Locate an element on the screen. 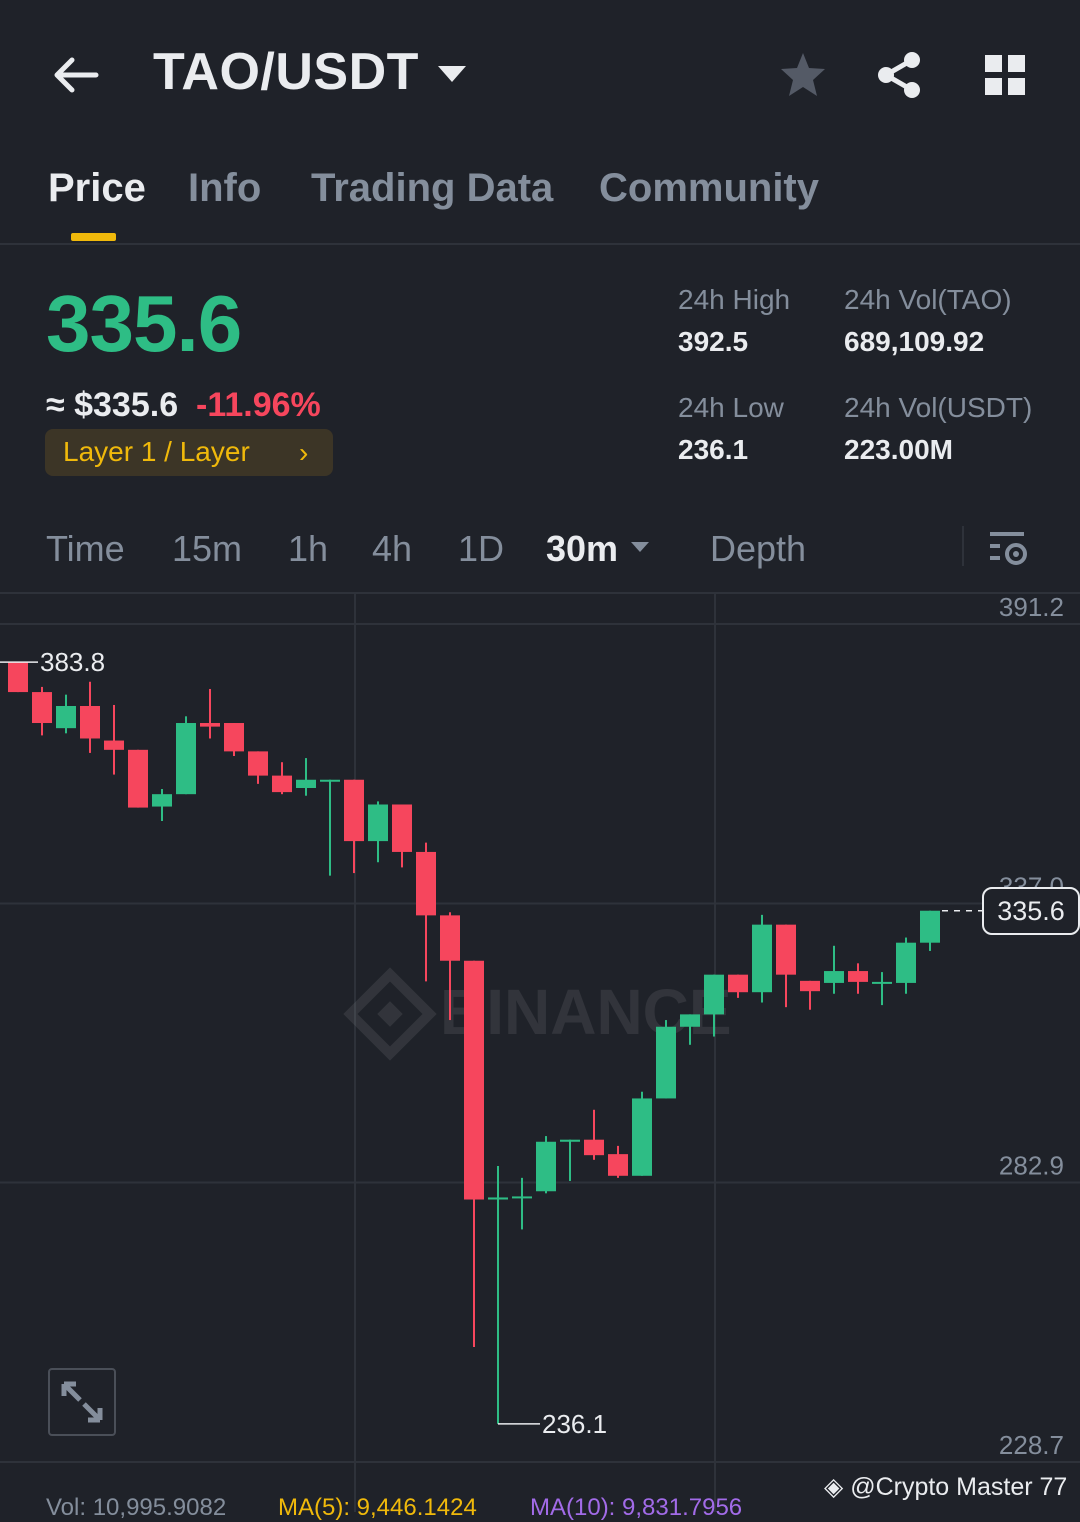 This screenshot has height=1522, width=1080. high-label: 24h High is located at coordinates (734, 299).